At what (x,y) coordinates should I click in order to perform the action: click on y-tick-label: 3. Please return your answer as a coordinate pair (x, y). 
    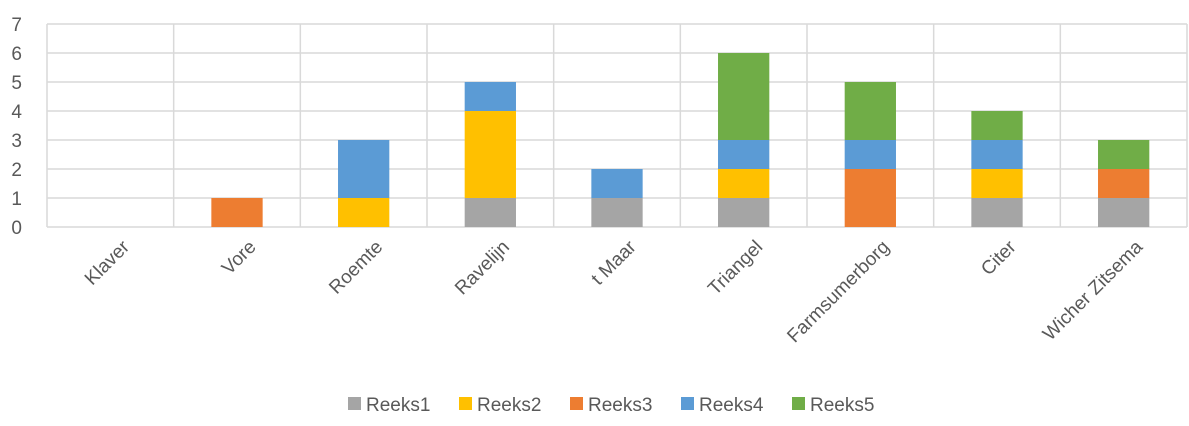
    Looking at the image, I should click on (16, 141).